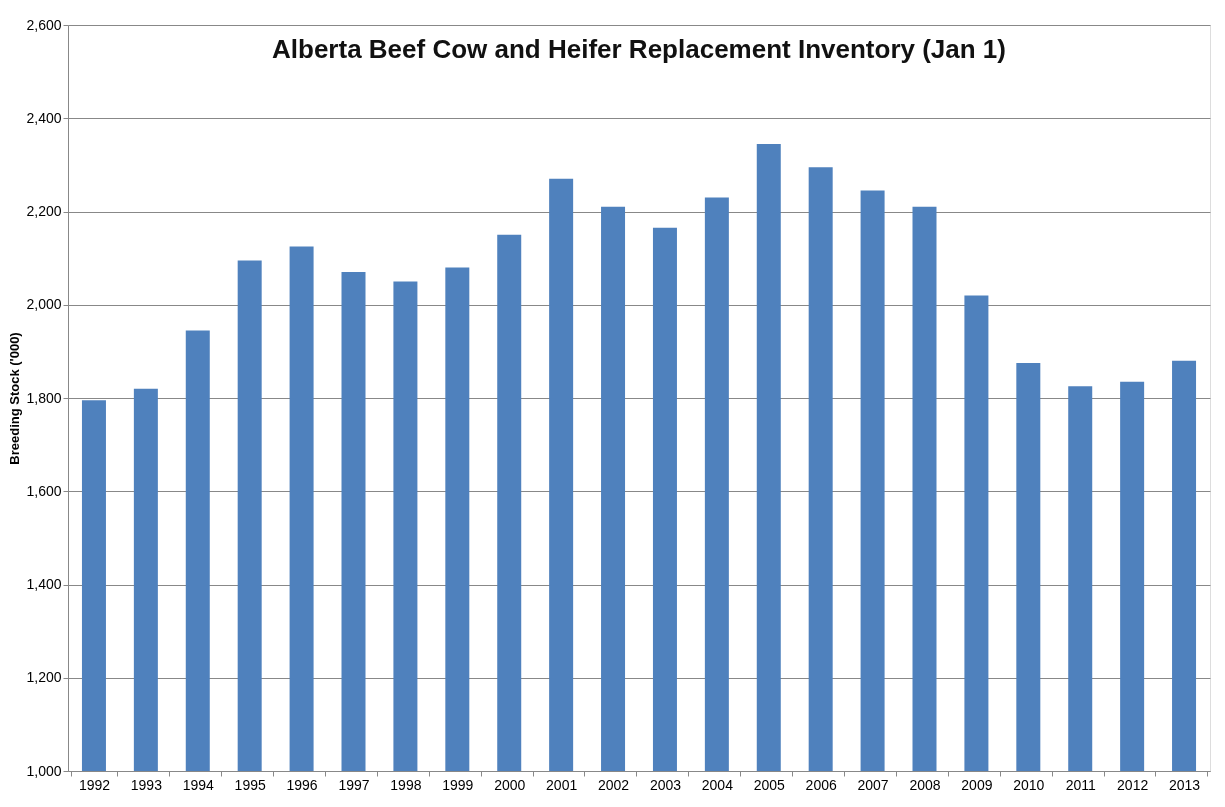 The image size is (1225, 807). I want to click on y-tick-label: 1,000, so click(44, 770).